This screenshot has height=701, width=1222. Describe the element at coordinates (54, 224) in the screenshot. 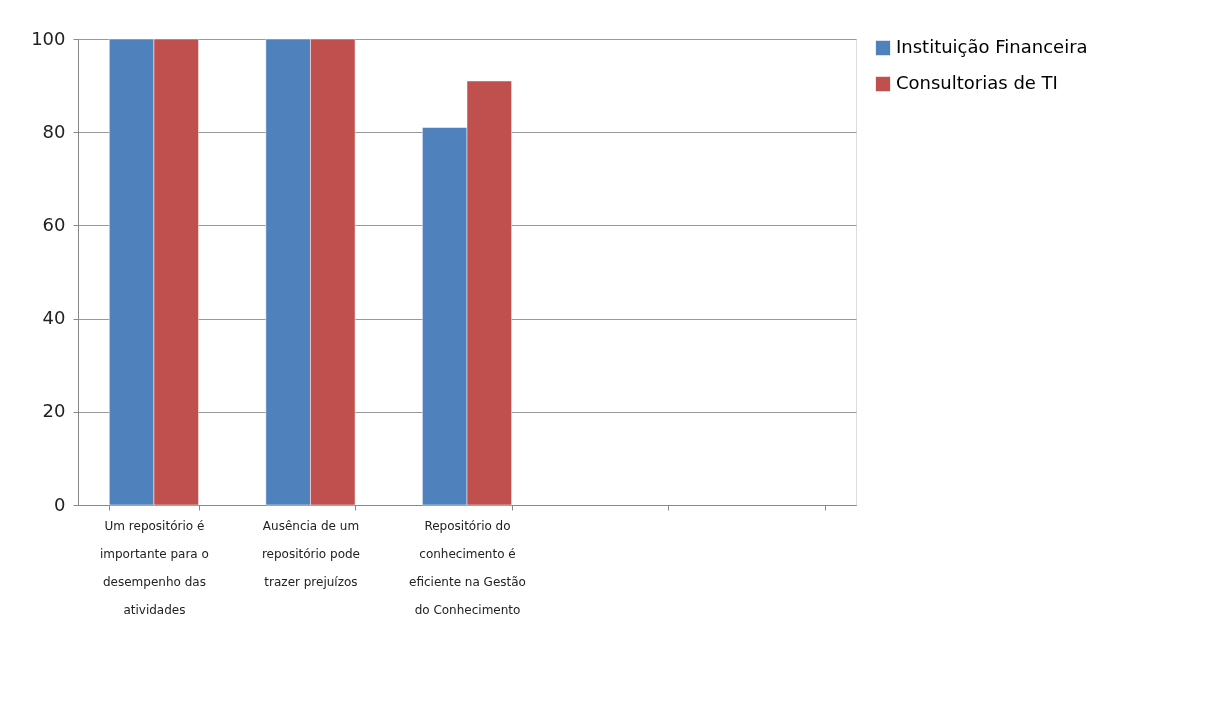

I see `y-tick-label: 60` at that location.